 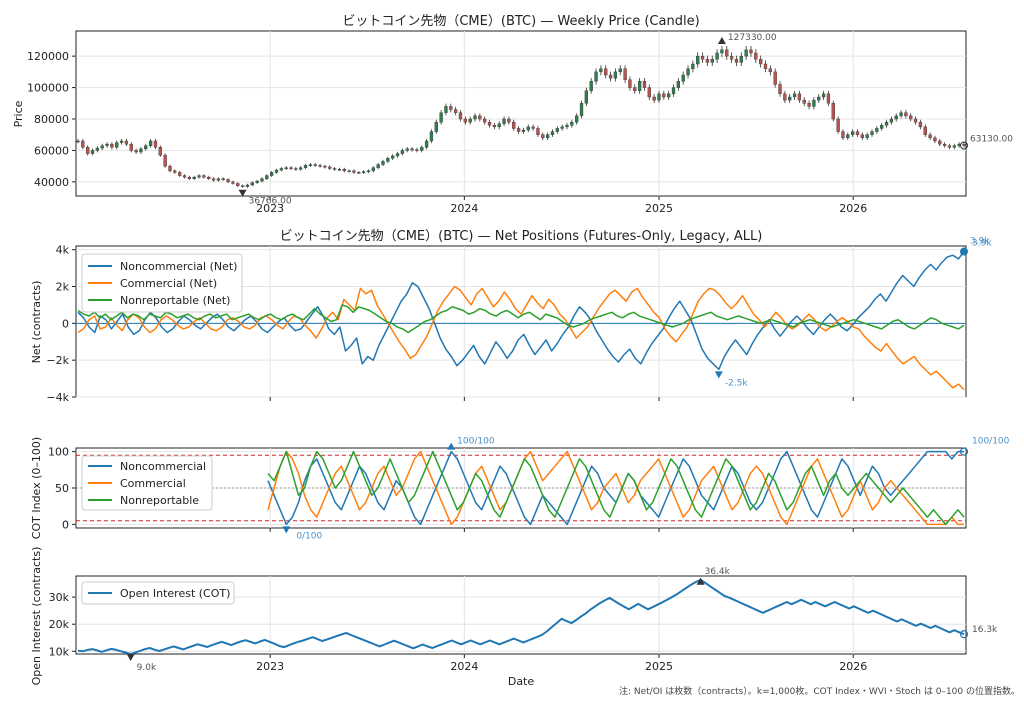 What do you see at coordinates (36, 322) in the screenshot?
I see `net-y-label: Net (contracts)` at bounding box center [36, 322].